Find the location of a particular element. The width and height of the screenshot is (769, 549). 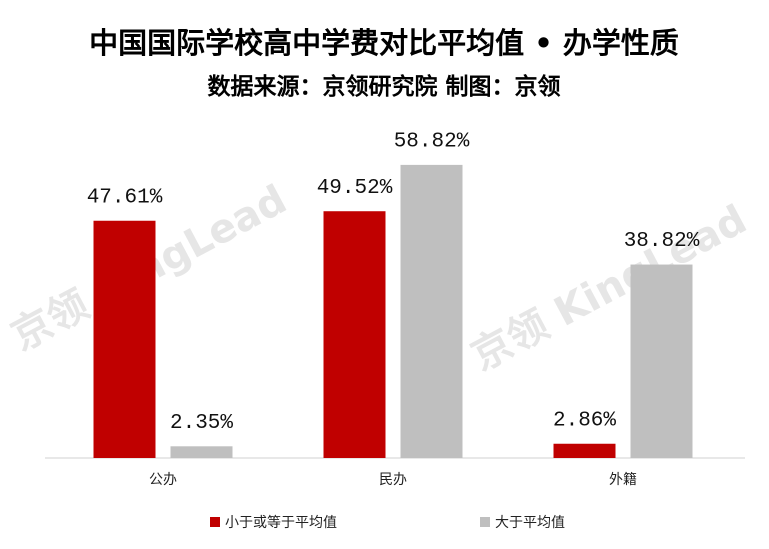

legend-label: 小于或等于平均值 is located at coordinates (281, 522).